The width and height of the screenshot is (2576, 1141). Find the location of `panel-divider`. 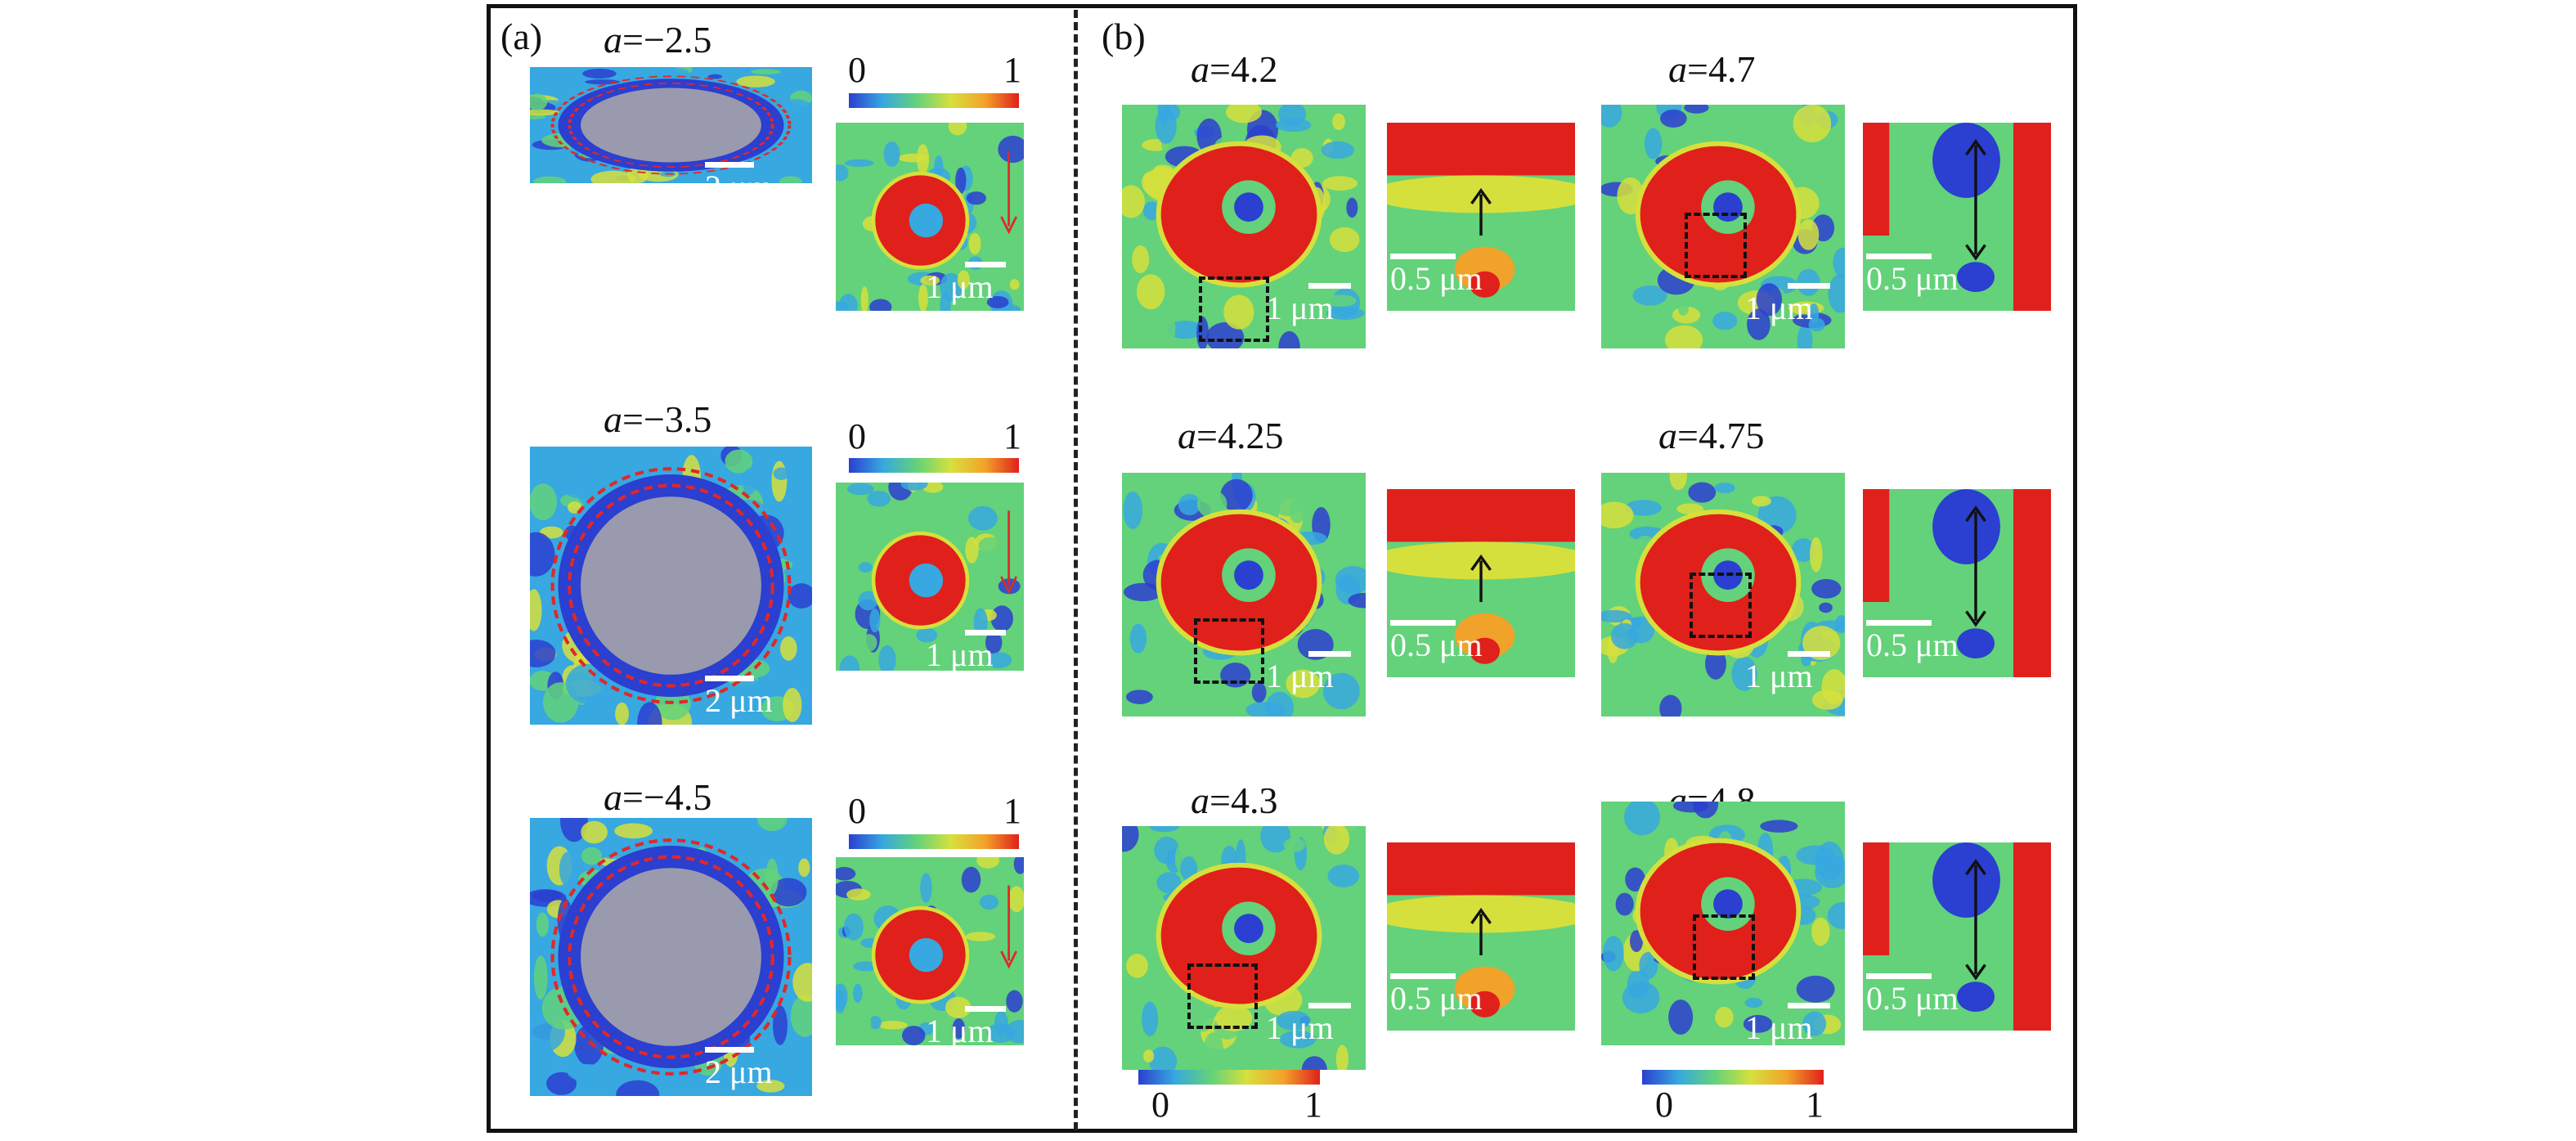

panel-divider is located at coordinates (1076, 570).